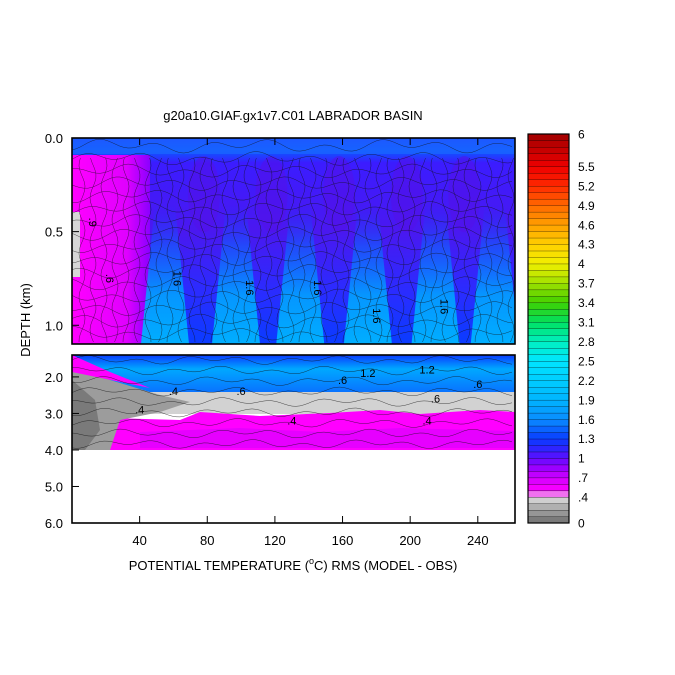 The height and width of the screenshot is (675, 675). What do you see at coordinates (139, 540) in the screenshot?
I see `x-tick-label: 40` at bounding box center [139, 540].